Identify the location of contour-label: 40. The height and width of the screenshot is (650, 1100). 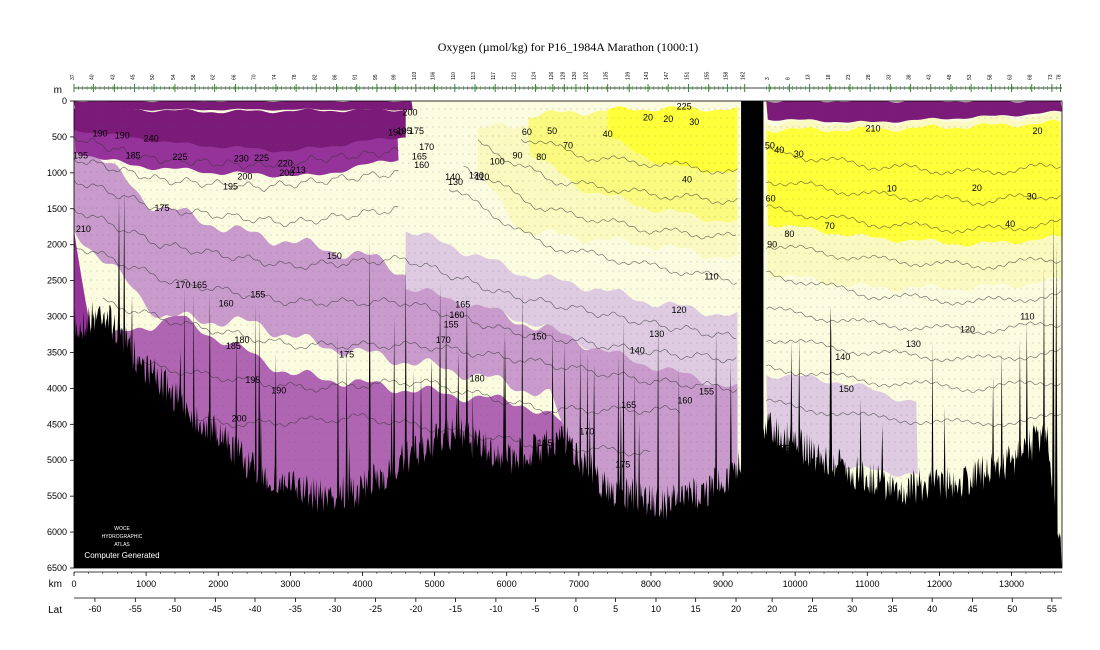
(608, 134).